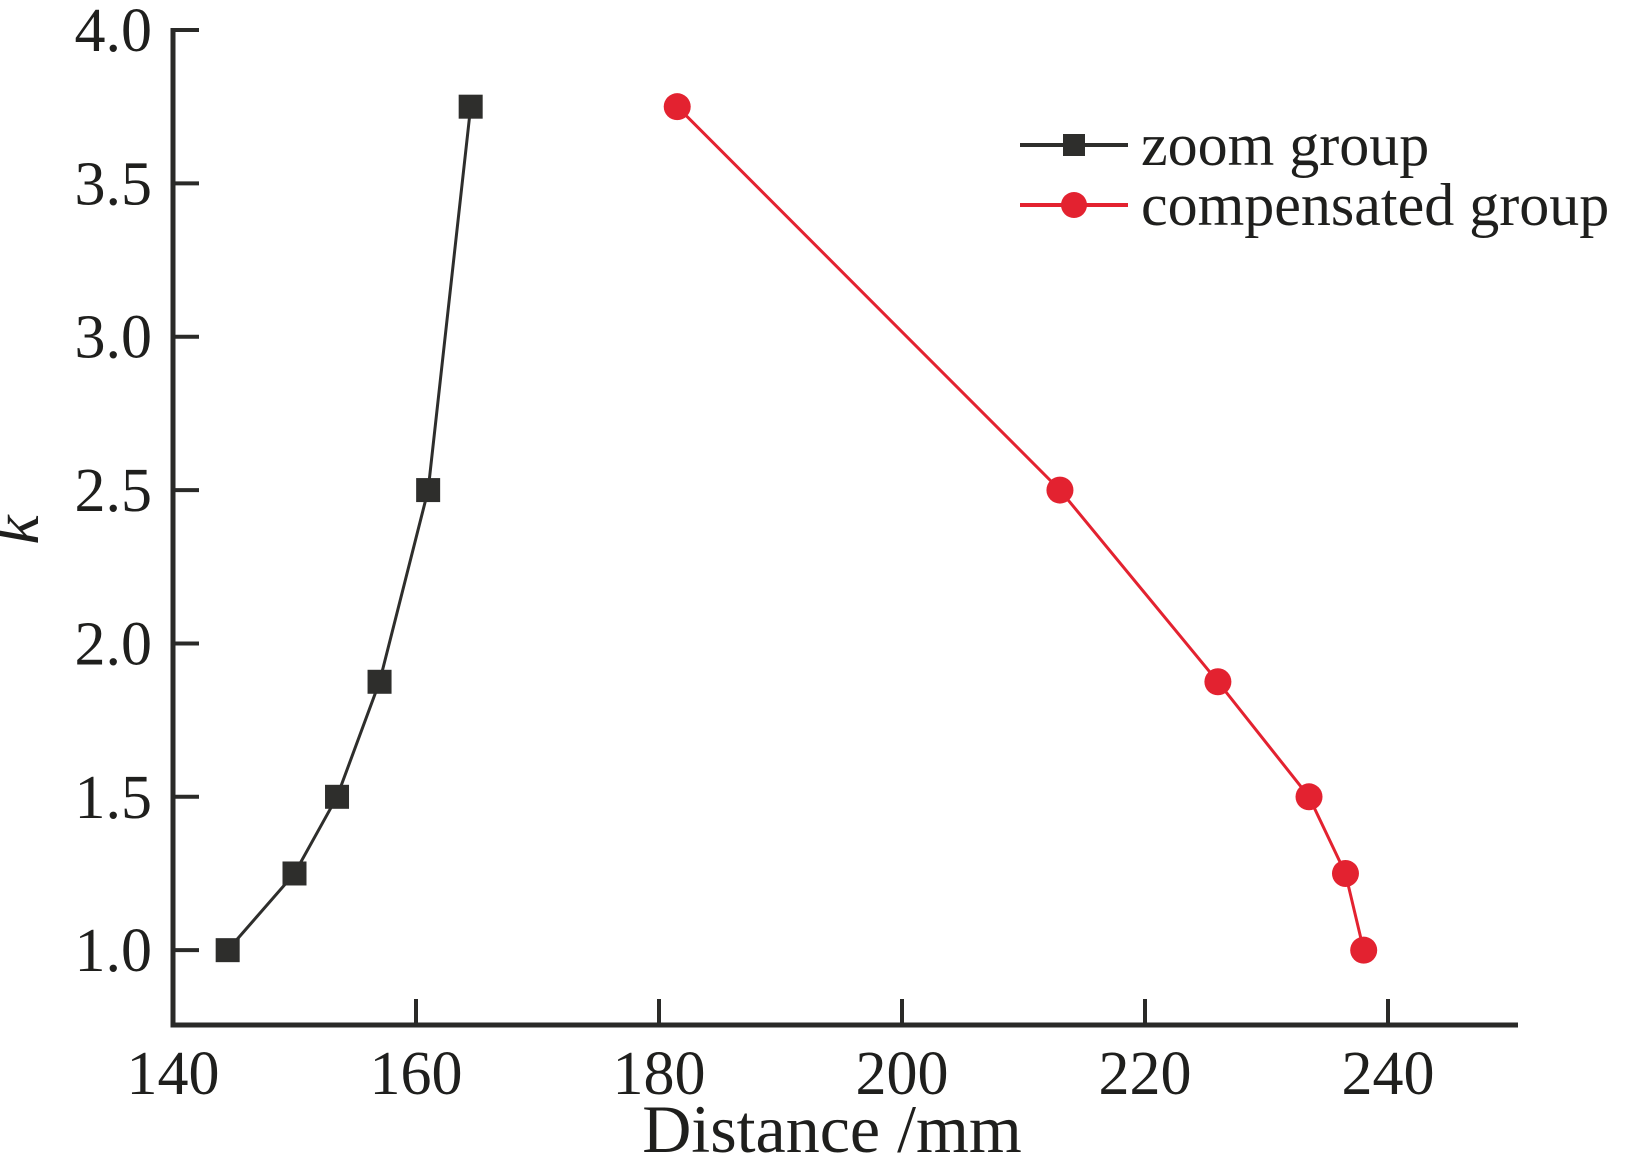  What do you see at coordinates (1144, 1074) in the screenshot?
I see `x-tick-label: 220` at bounding box center [1144, 1074].